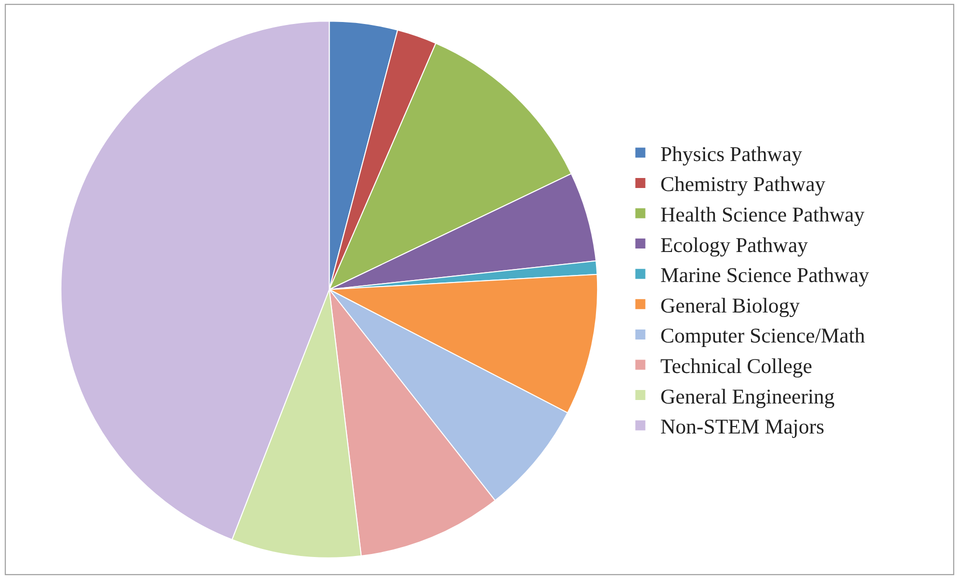 This screenshot has height=579, width=959. What do you see at coordinates (730, 305) in the screenshot?
I see `legend-label: General Biology` at bounding box center [730, 305].